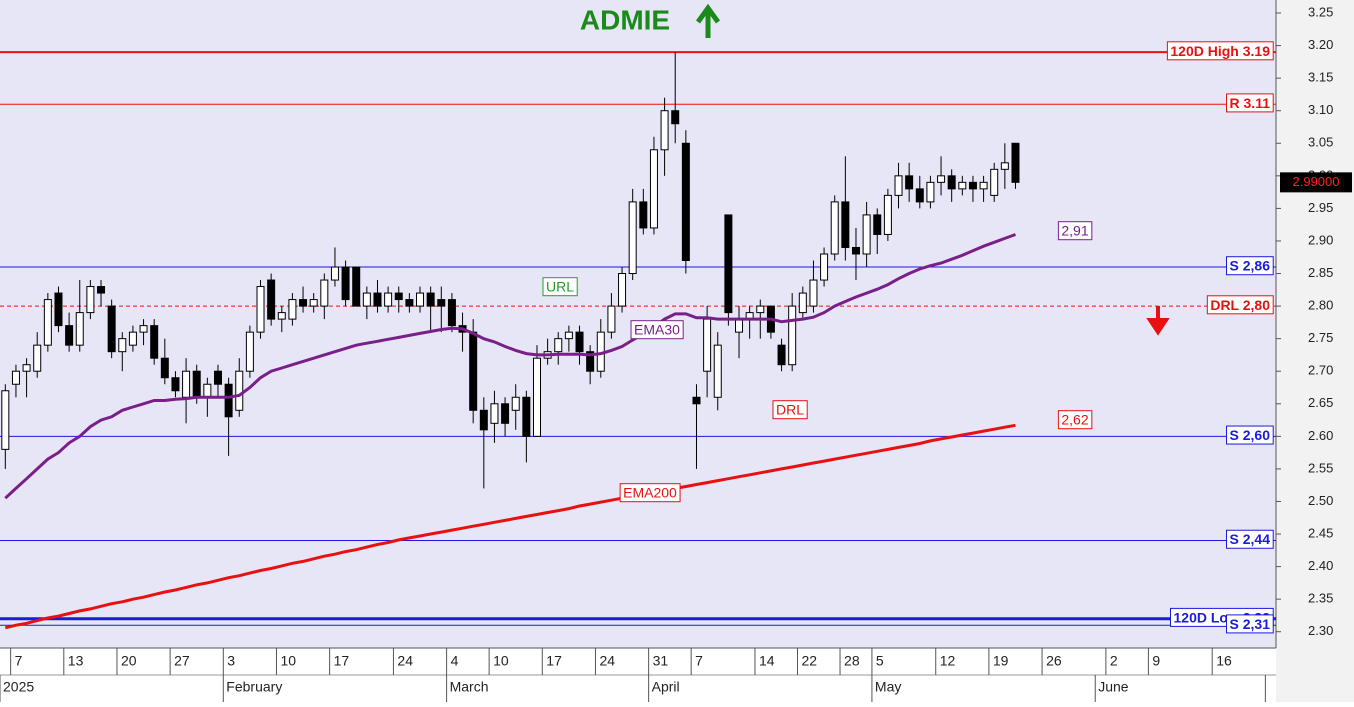 This screenshot has width=1354, height=707. Describe the element at coordinates (657, 330) in the screenshot. I see `series-label-box` at that location.